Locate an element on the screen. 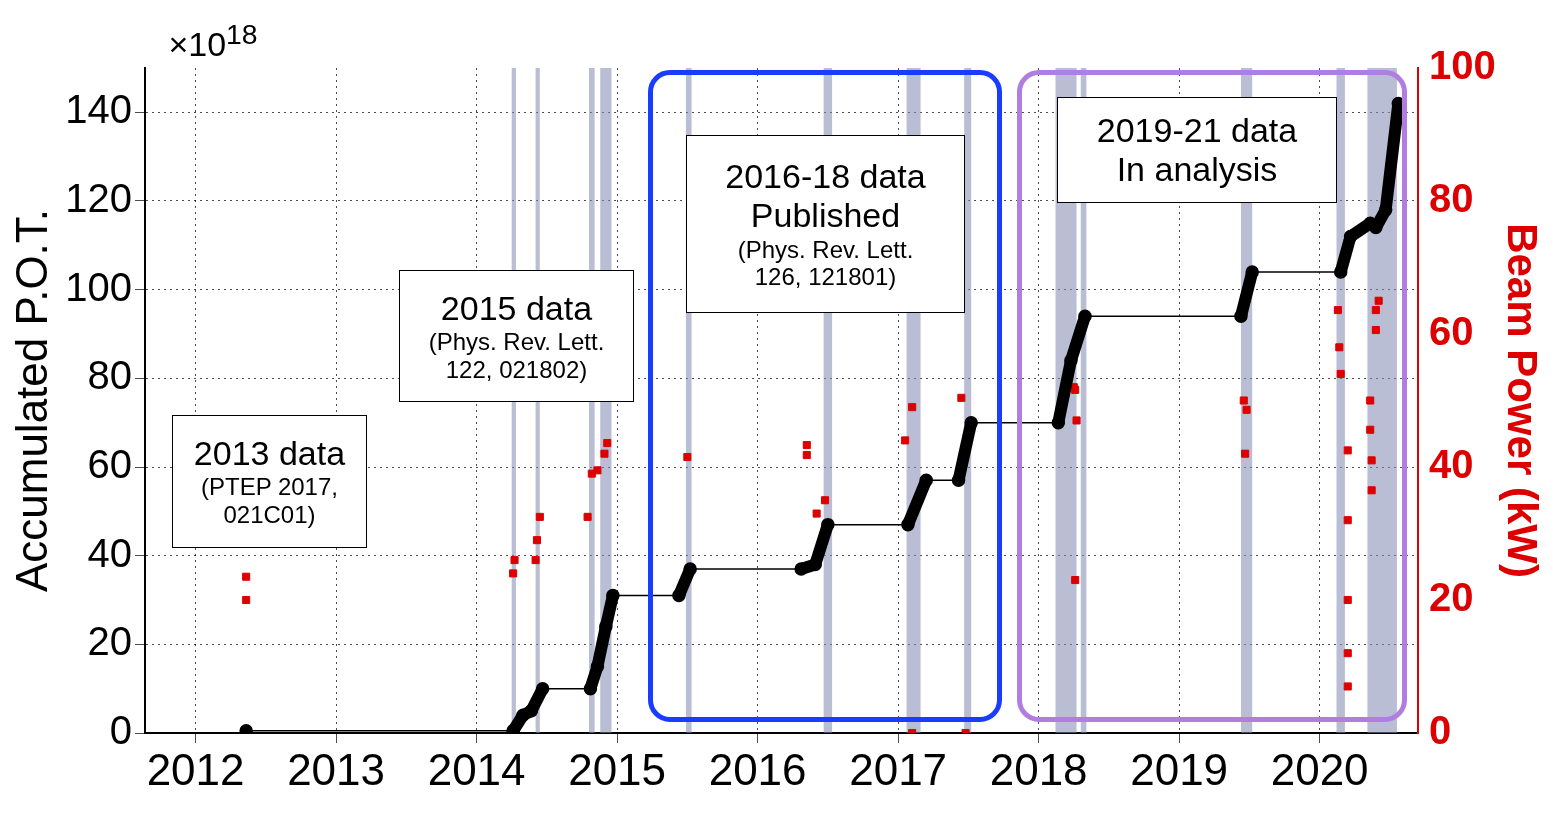  y2-tick-label: 60 is located at coordinates (1451, 331).